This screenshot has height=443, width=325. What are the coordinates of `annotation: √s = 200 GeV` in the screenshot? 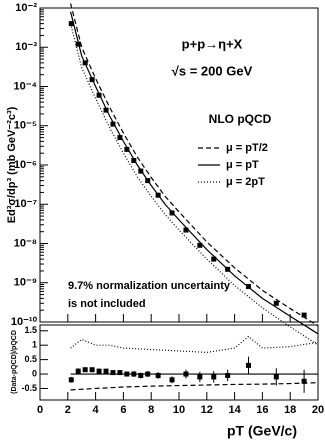 It's located at (212, 70).